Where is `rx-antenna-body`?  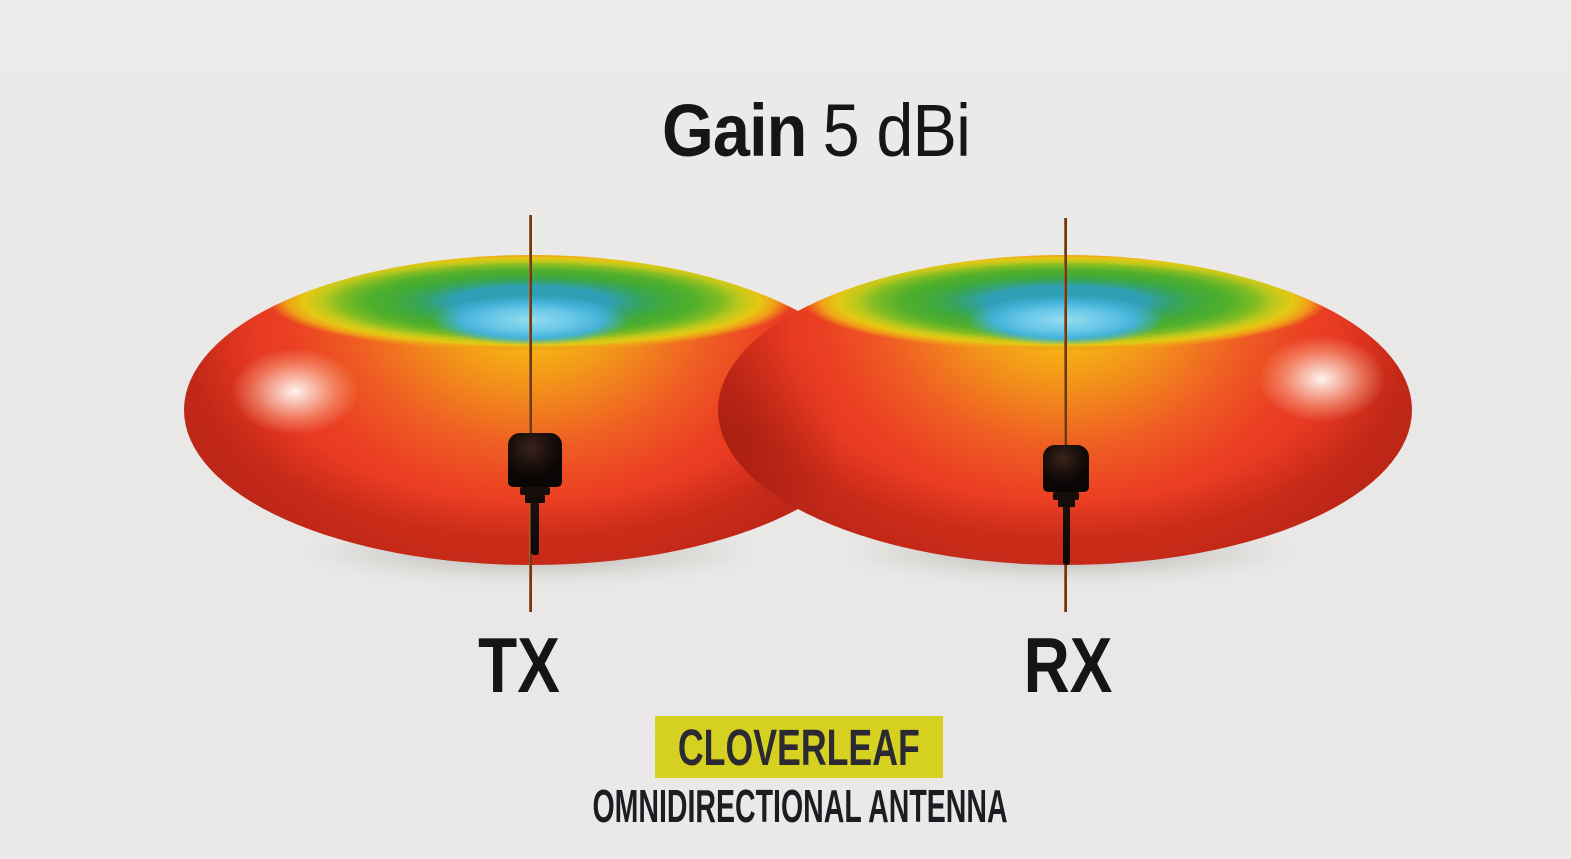
rx-antenna-body is located at coordinates (1066, 468).